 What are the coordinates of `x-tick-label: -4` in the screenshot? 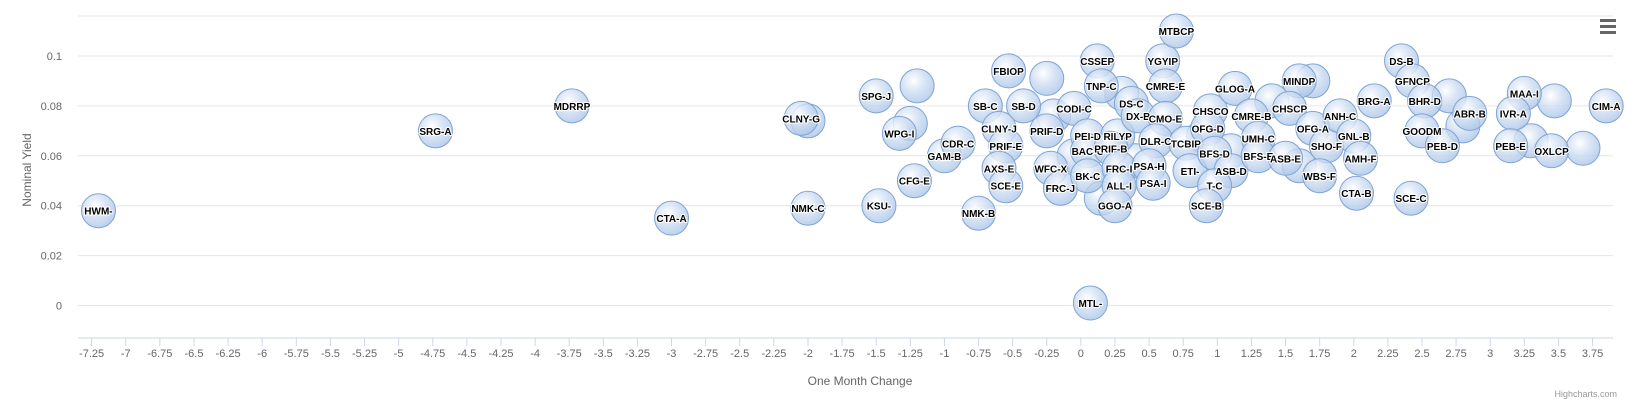 It's located at (535, 354).